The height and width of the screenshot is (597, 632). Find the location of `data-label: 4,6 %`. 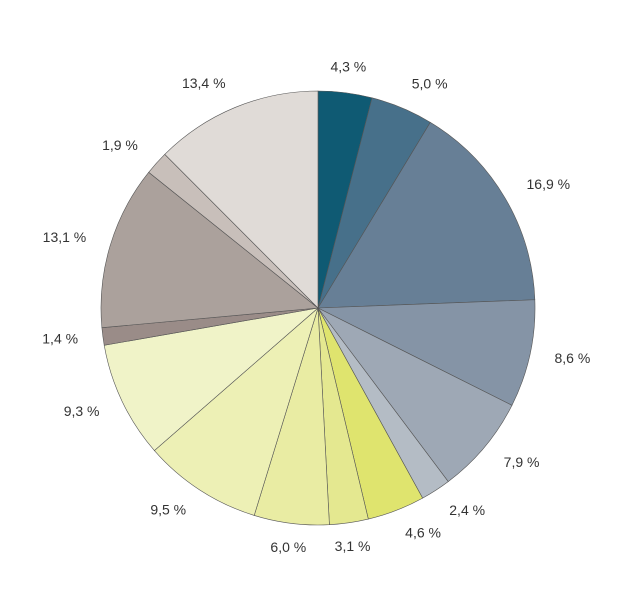

data-label: 4,6 % is located at coordinates (423, 532).